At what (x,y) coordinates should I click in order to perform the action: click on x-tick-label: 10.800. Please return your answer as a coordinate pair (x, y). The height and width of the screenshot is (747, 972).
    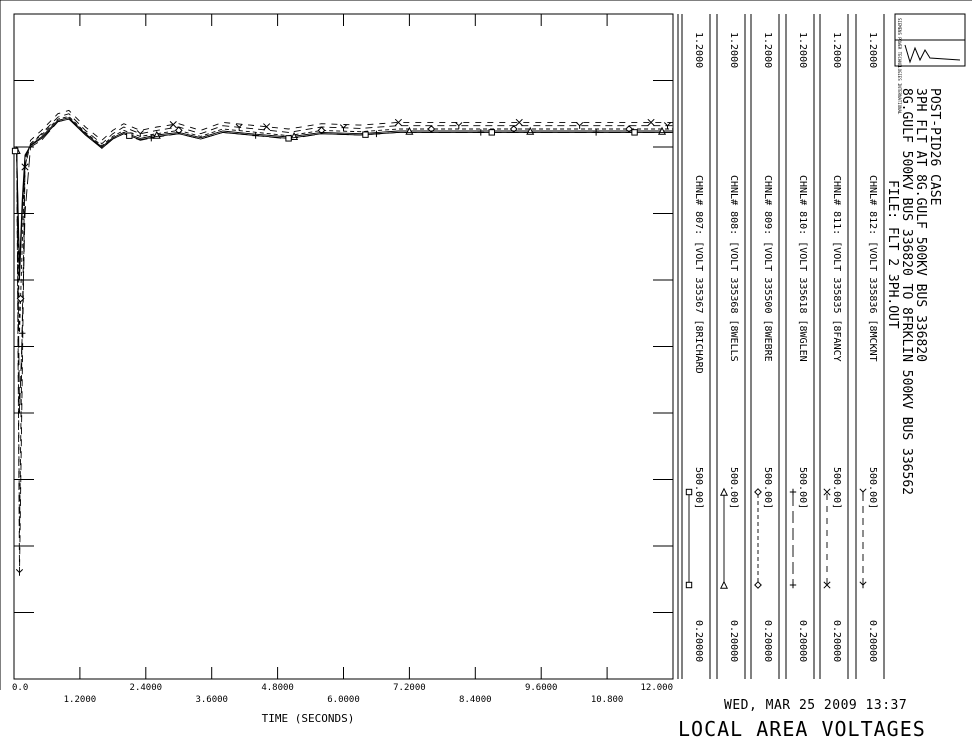
    Looking at the image, I should click on (607, 700).